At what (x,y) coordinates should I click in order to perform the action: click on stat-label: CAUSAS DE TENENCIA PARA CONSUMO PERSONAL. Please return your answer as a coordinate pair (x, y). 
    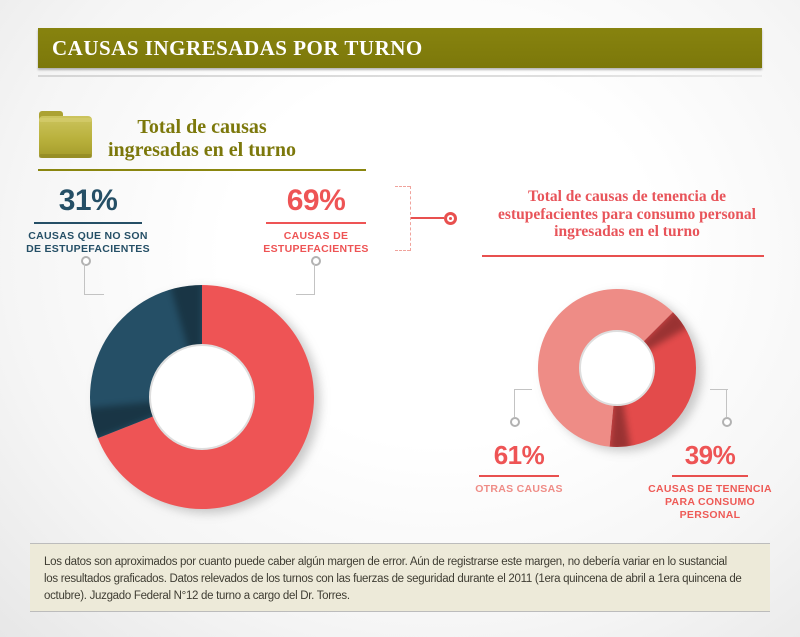
    Looking at the image, I should click on (710, 502).